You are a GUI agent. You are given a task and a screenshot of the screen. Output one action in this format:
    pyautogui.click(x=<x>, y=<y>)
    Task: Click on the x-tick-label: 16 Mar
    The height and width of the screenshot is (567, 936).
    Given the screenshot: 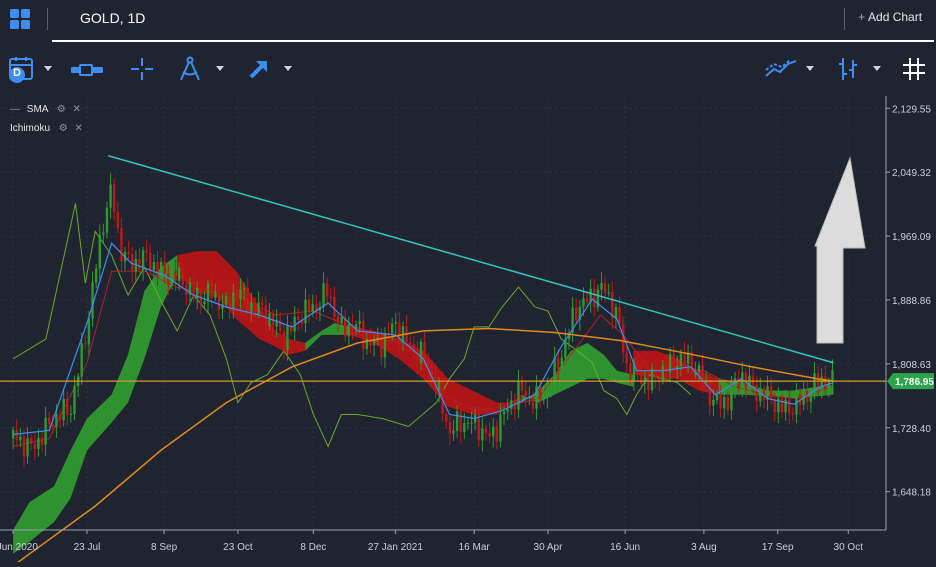 What is the action you would take?
    pyautogui.click(x=475, y=547)
    